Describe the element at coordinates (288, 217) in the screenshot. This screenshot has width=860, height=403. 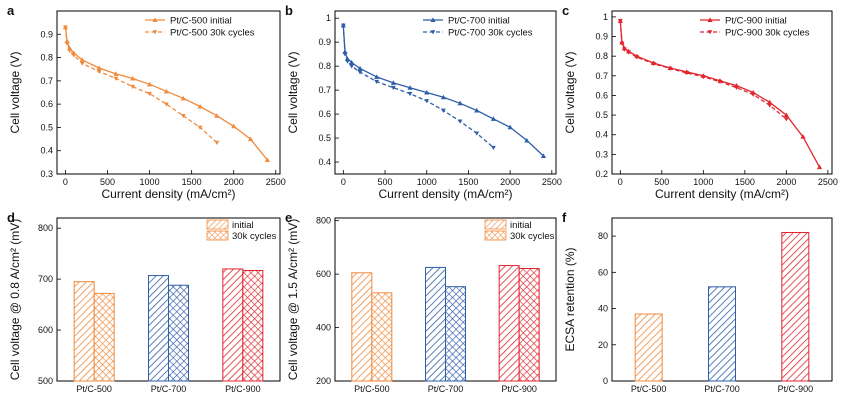
I see `panel-letter-e: e` at that location.